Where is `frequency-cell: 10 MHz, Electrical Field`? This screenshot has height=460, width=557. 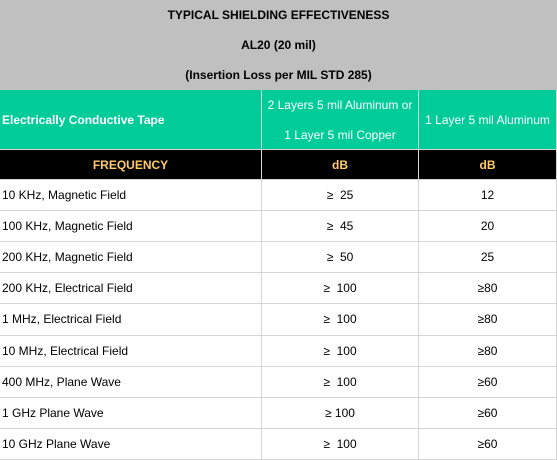
frequency-cell: 10 MHz, Electrical Field is located at coordinates (131, 351).